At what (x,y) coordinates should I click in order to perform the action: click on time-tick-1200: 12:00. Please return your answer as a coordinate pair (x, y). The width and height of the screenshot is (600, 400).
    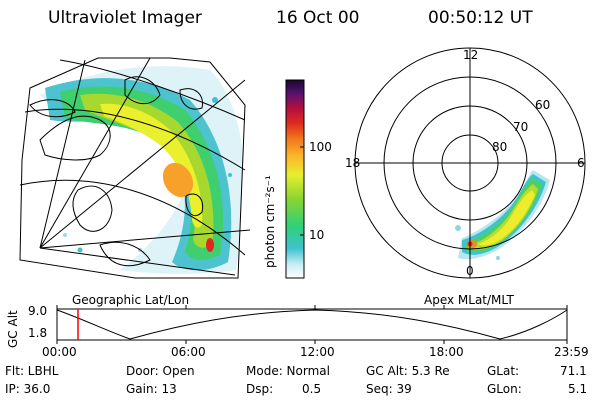
    Looking at the image, I should click on (317, 352).